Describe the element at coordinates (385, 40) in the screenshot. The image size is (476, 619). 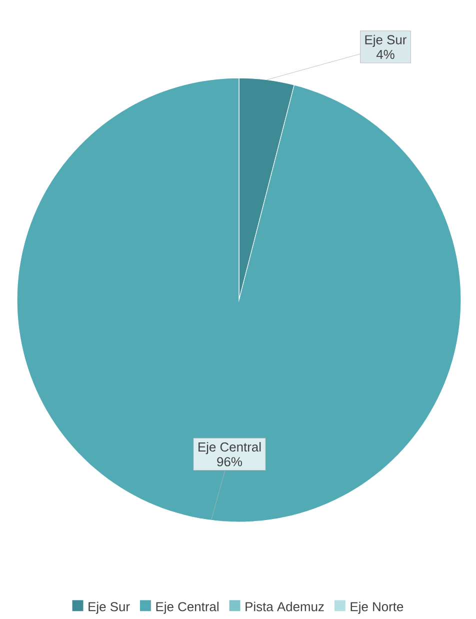
I see `slice-label: Eje Sur` at that location.